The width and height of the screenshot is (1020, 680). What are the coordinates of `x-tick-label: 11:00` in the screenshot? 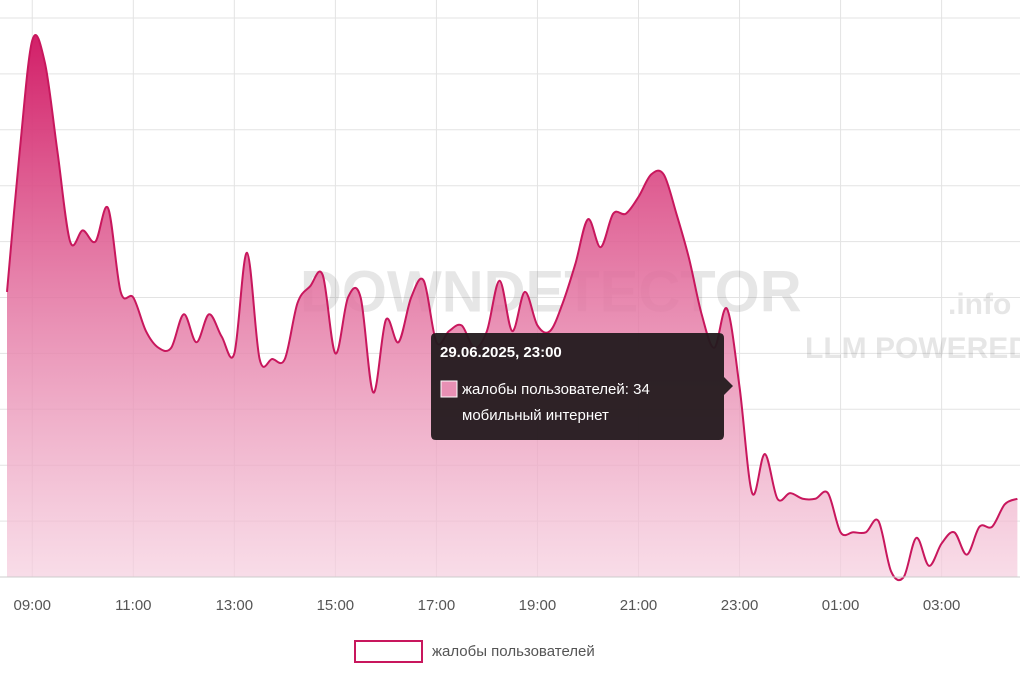 It's located at (133, 605).